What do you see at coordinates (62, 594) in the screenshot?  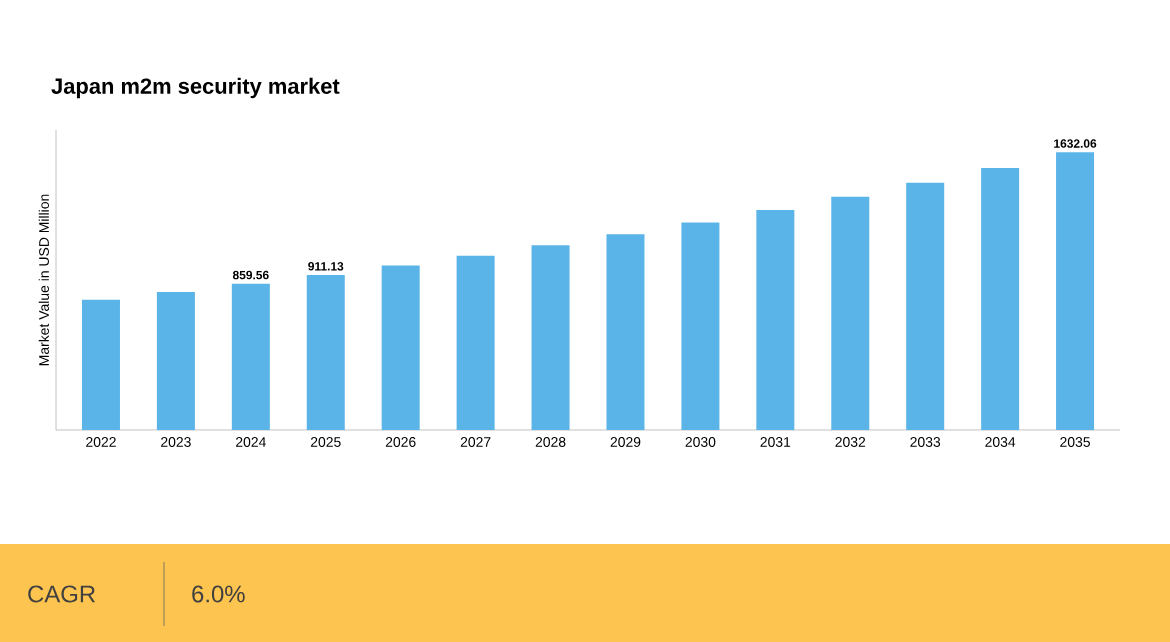 I see `text: CAGR` at bounding box center [62, 594].